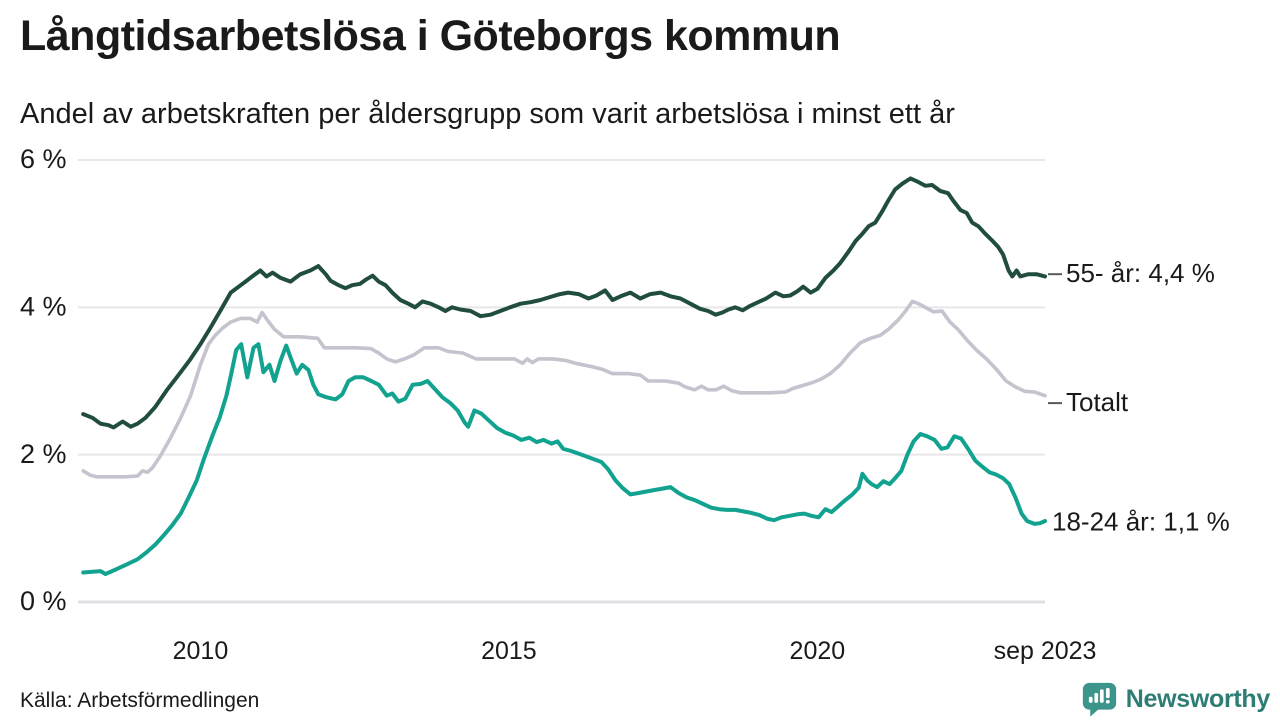  Describe the element at coordinates (201, 651) in the screenshot. I see `x-tick-label-2010: 2010` at that location.